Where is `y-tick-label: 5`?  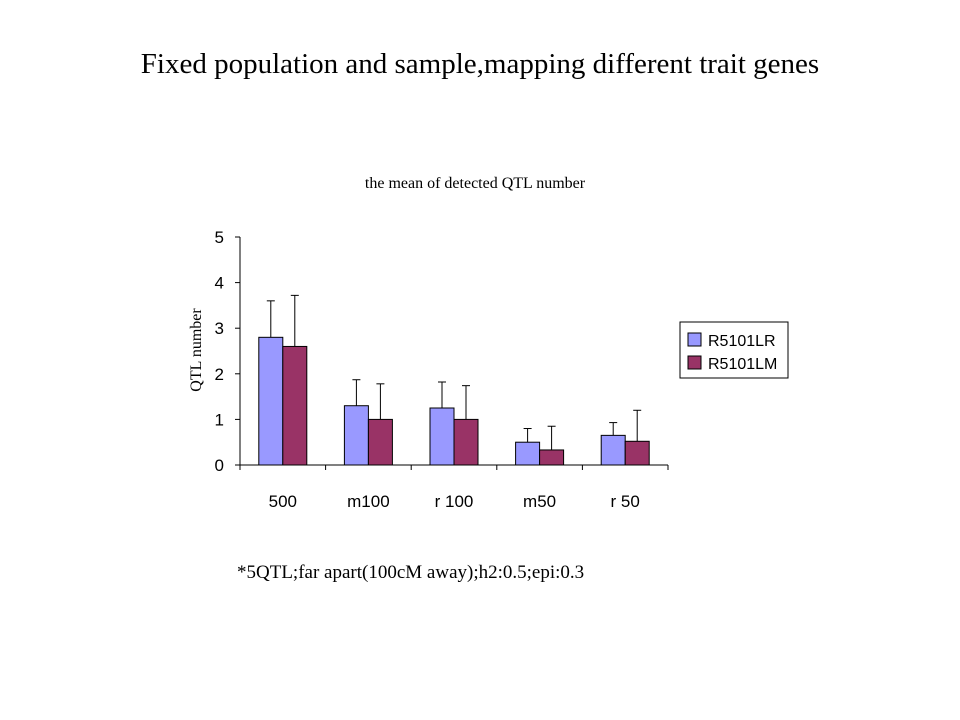 y-tick-label: 5 is located at coordinates (219, 237).